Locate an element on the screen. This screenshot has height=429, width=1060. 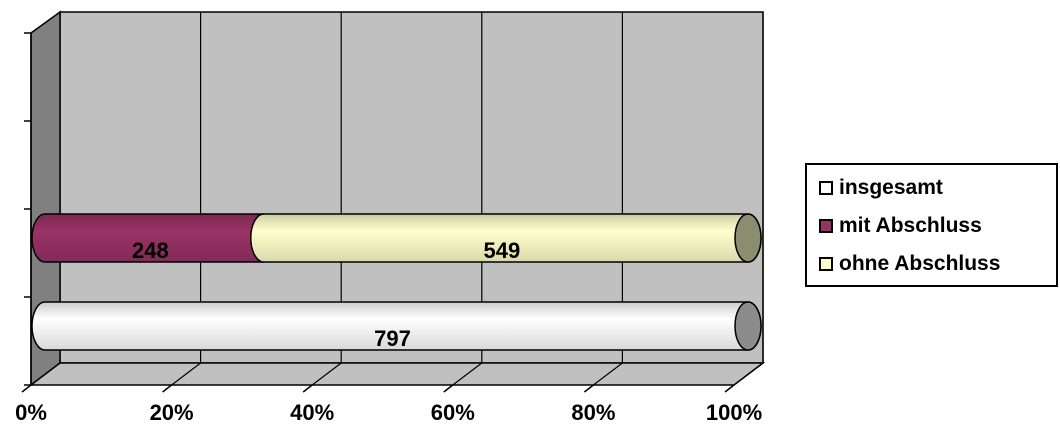
legend-swatch-mit-abschluss is located at coordinates (826, 226).